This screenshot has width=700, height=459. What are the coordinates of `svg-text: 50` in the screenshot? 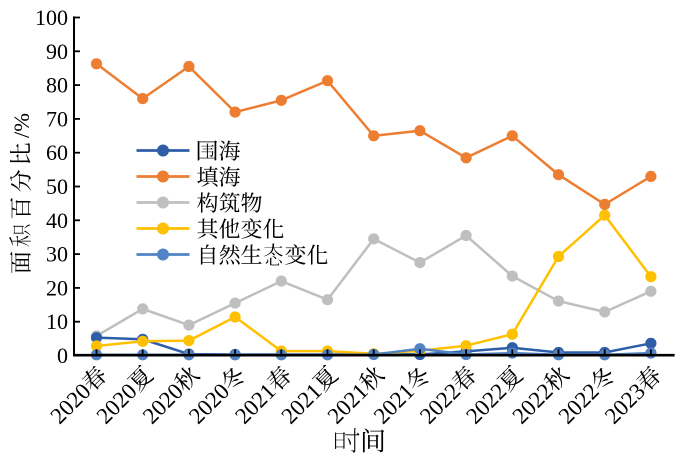 It's located at (57, 186).